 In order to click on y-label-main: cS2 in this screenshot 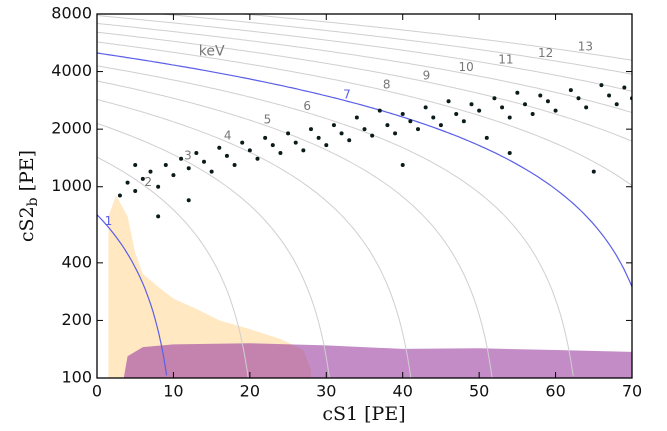, I will do `click(27, 224)`.